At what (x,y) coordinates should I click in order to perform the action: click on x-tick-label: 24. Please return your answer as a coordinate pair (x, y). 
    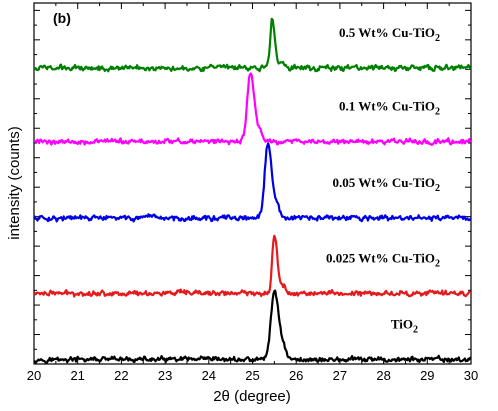
    Looking at the image, I should click on (209, 375).